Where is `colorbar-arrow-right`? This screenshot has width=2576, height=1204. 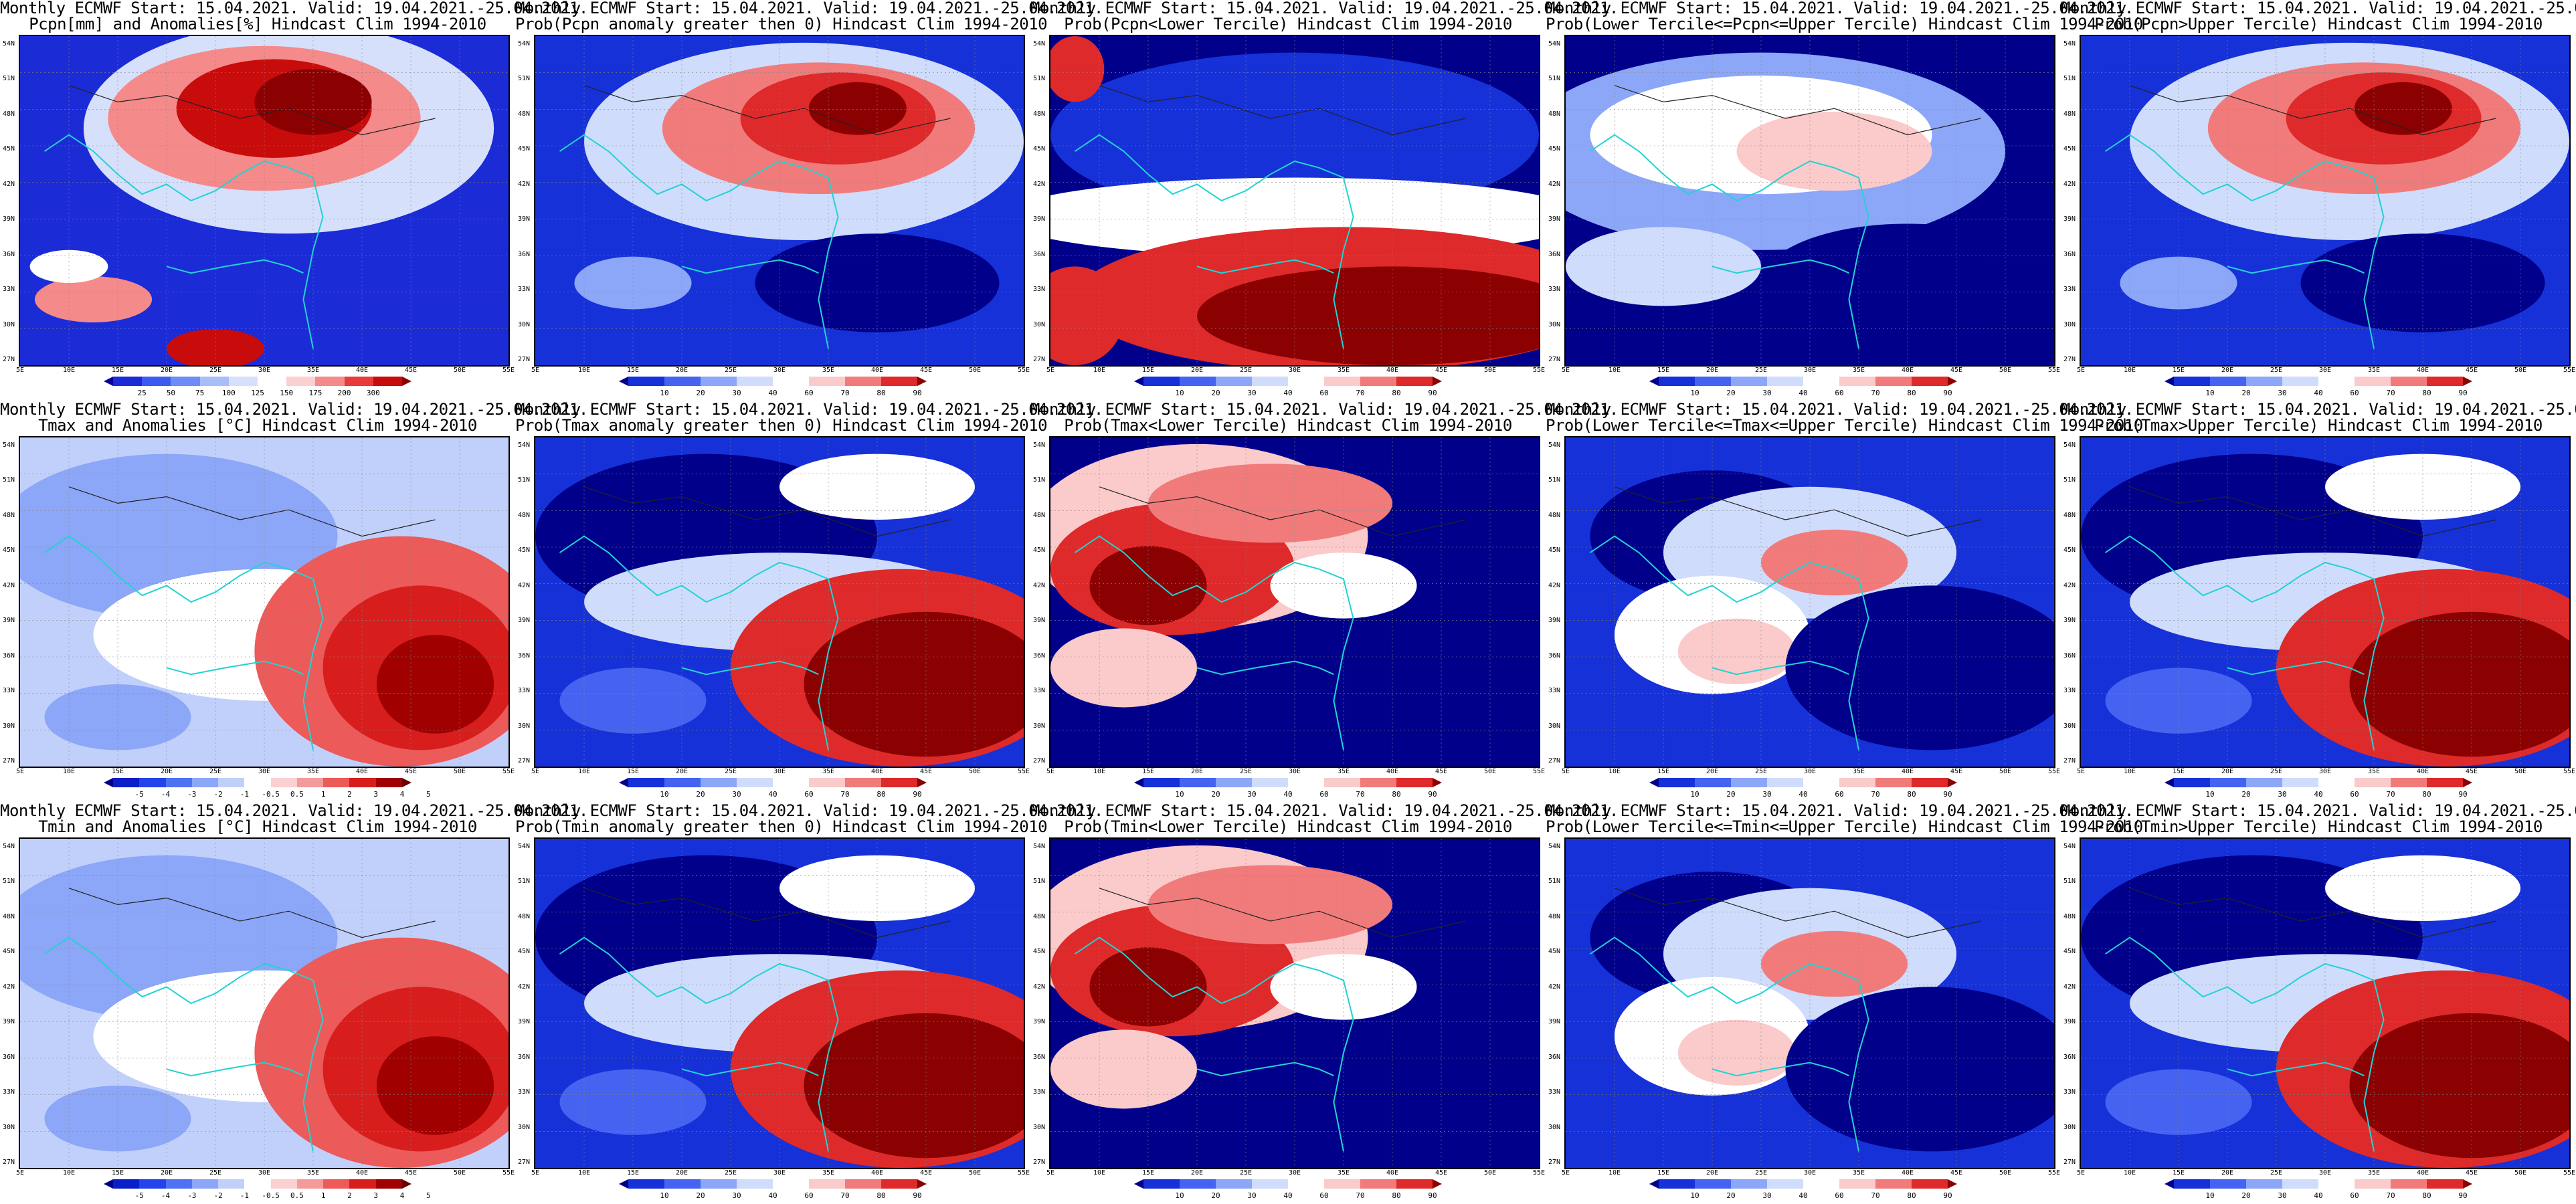 colorbar-arrow-right is located at coordinates (407, 381).